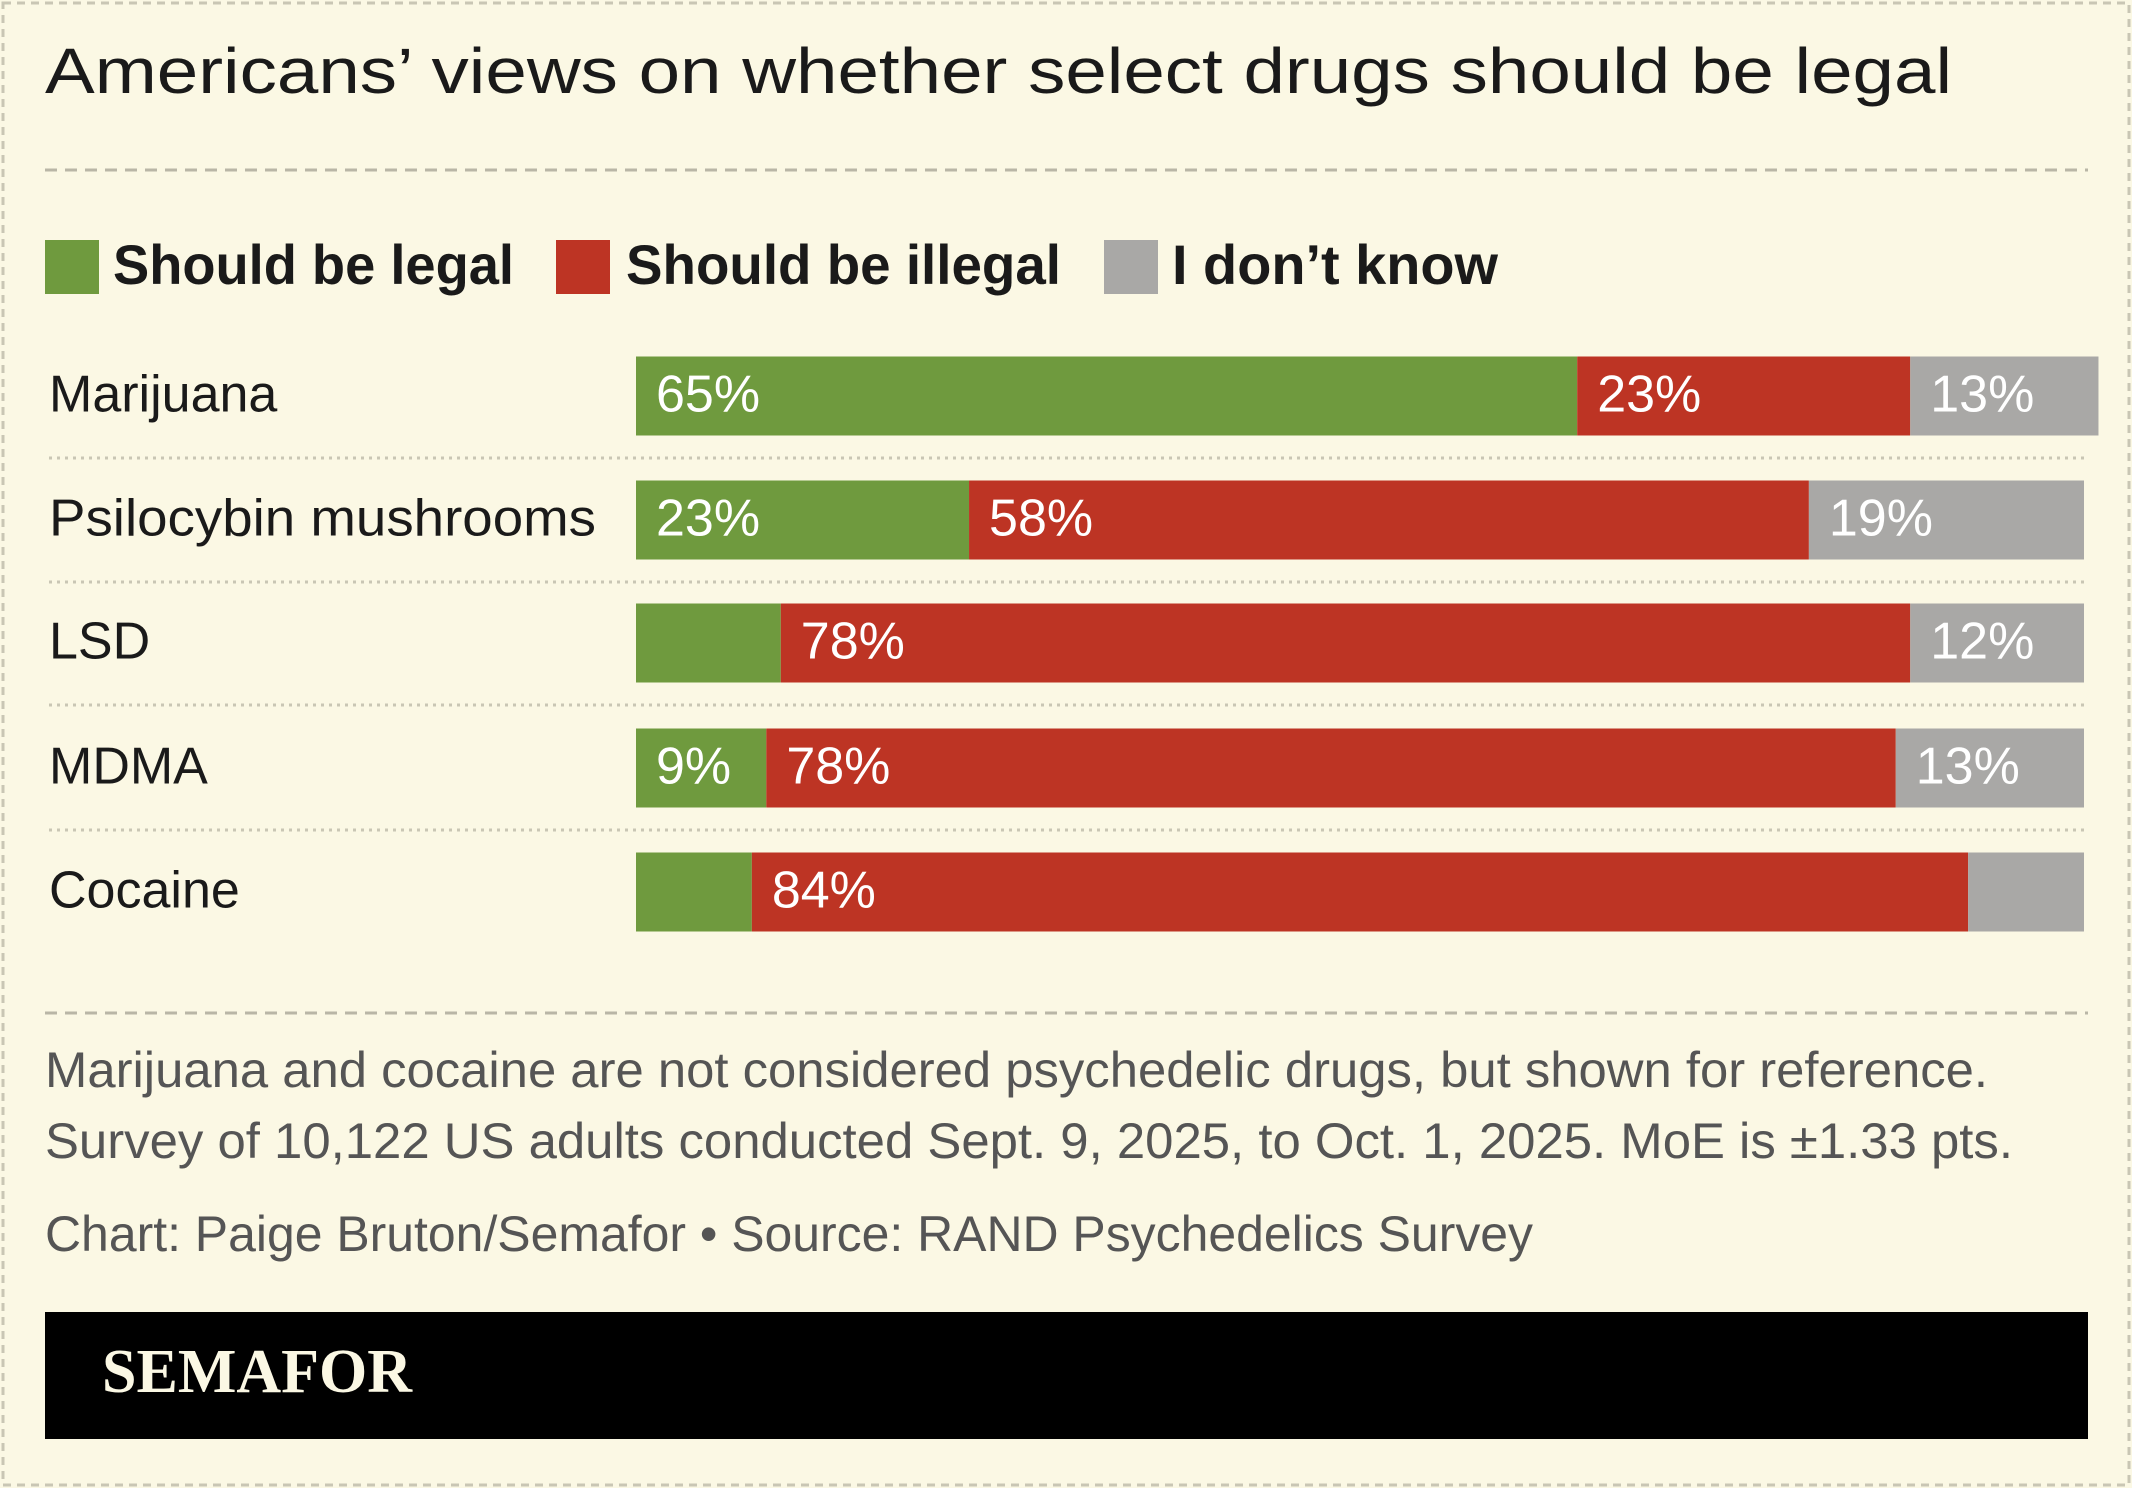 This screenshot has width=2132, height=1488. I want to click on value-label: 65%, so click(708, 395).